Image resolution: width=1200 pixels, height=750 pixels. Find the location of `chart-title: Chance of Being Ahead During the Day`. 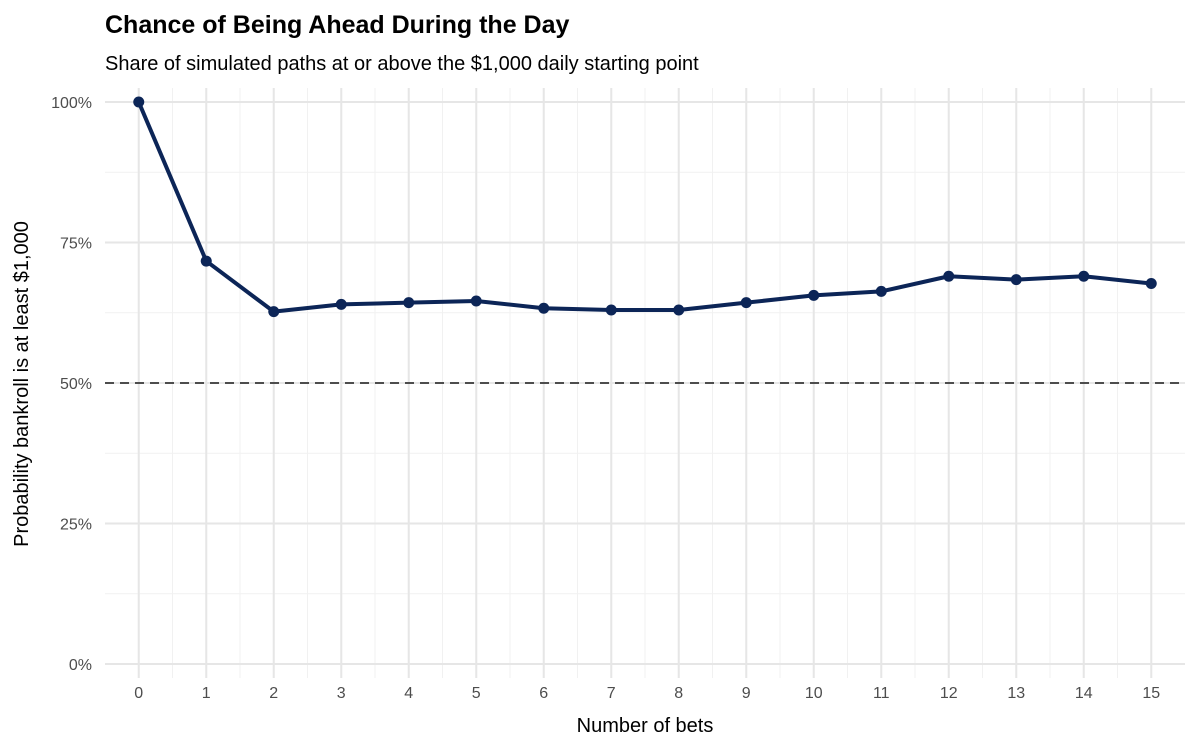

chart-title: Chance of Being Ahead During the Day is located at coordinates (337, 25).